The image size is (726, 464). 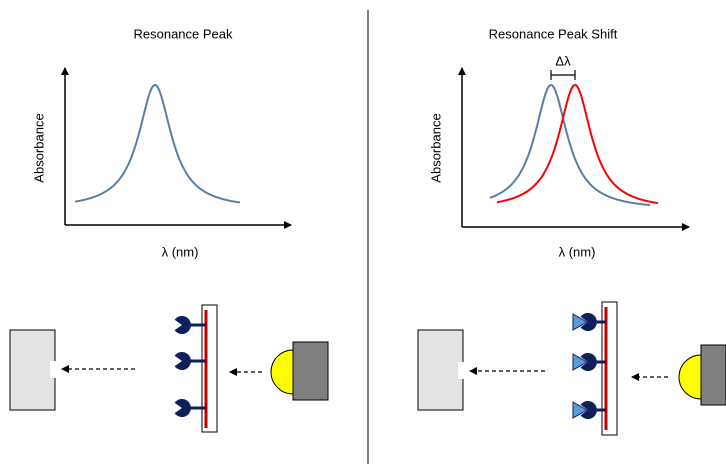 What do you see at coordinates (563, 60) in the screenshot?
I see `shift-label: Δλ` at bounding box center [563, 60].